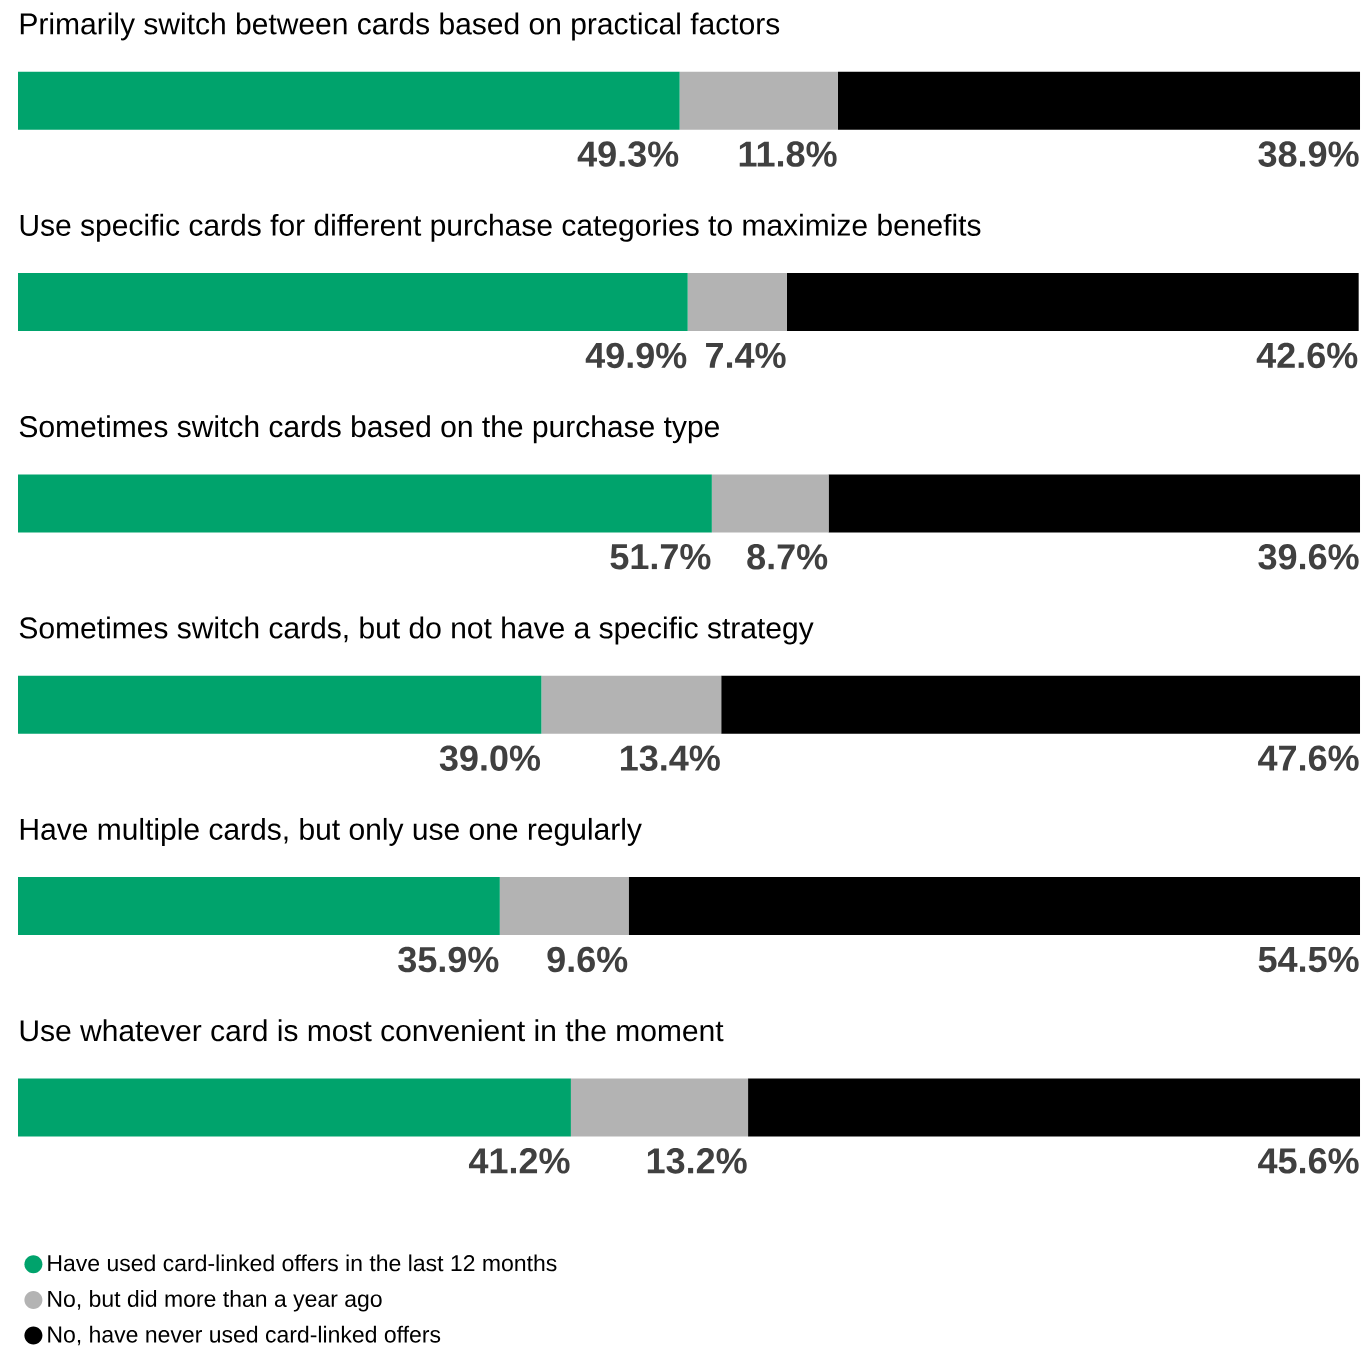 The width and height of the screenshot is (1369, 1358). What do you see at coordinates (660, 557) in the screenshot?
I see `data-label: 51.7%` at bounding box center [660, 557].